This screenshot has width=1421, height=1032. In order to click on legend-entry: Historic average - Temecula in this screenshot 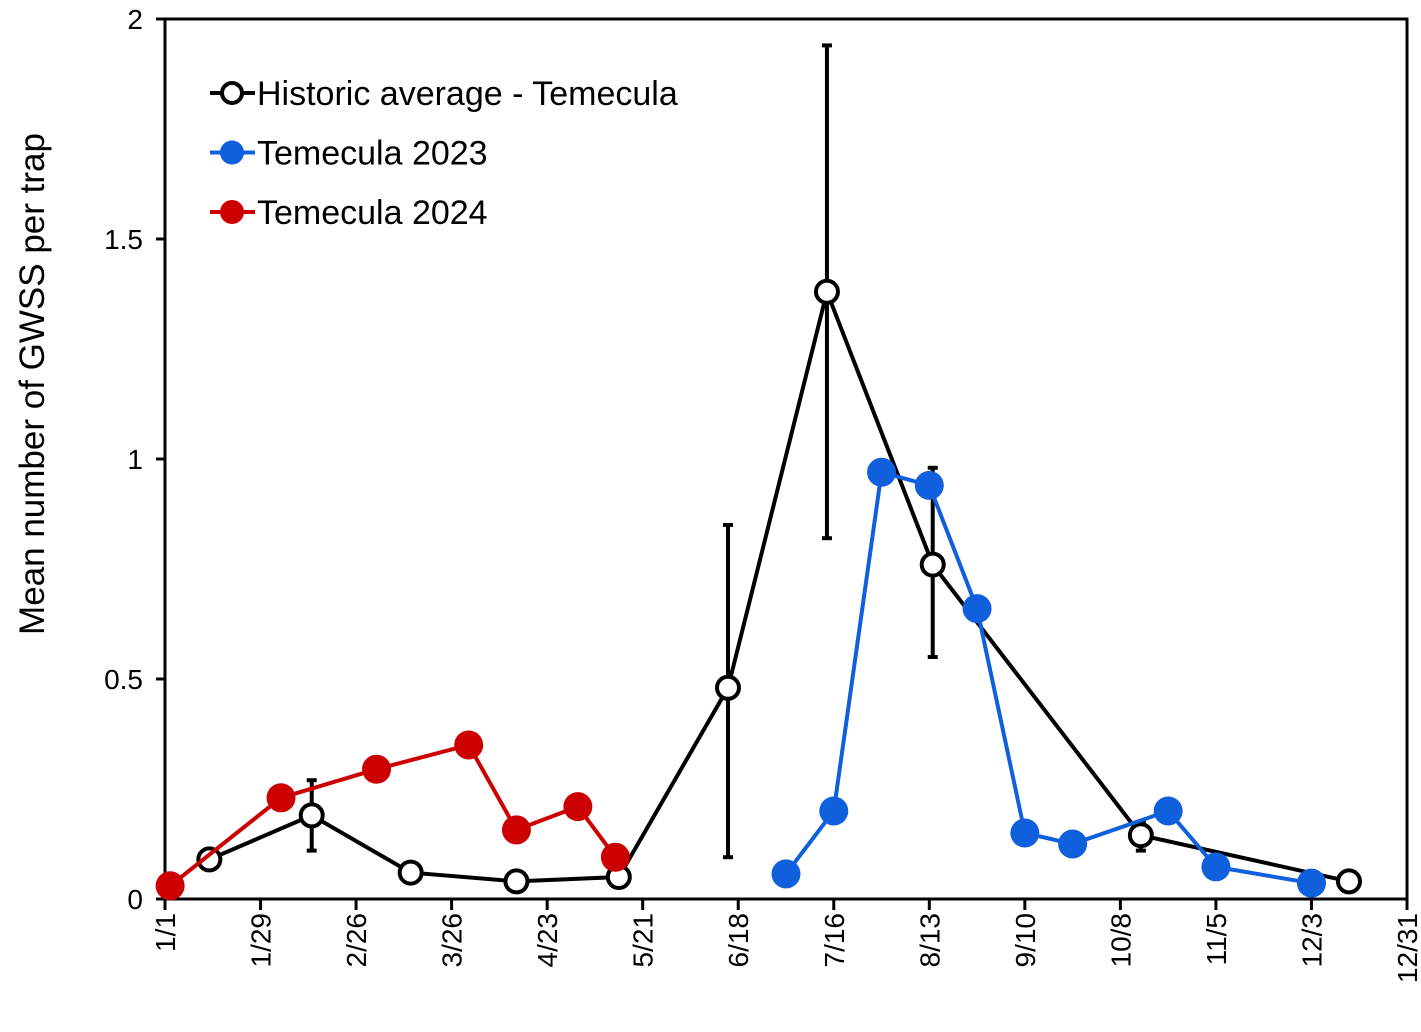, I will do `click(444, 94)`.